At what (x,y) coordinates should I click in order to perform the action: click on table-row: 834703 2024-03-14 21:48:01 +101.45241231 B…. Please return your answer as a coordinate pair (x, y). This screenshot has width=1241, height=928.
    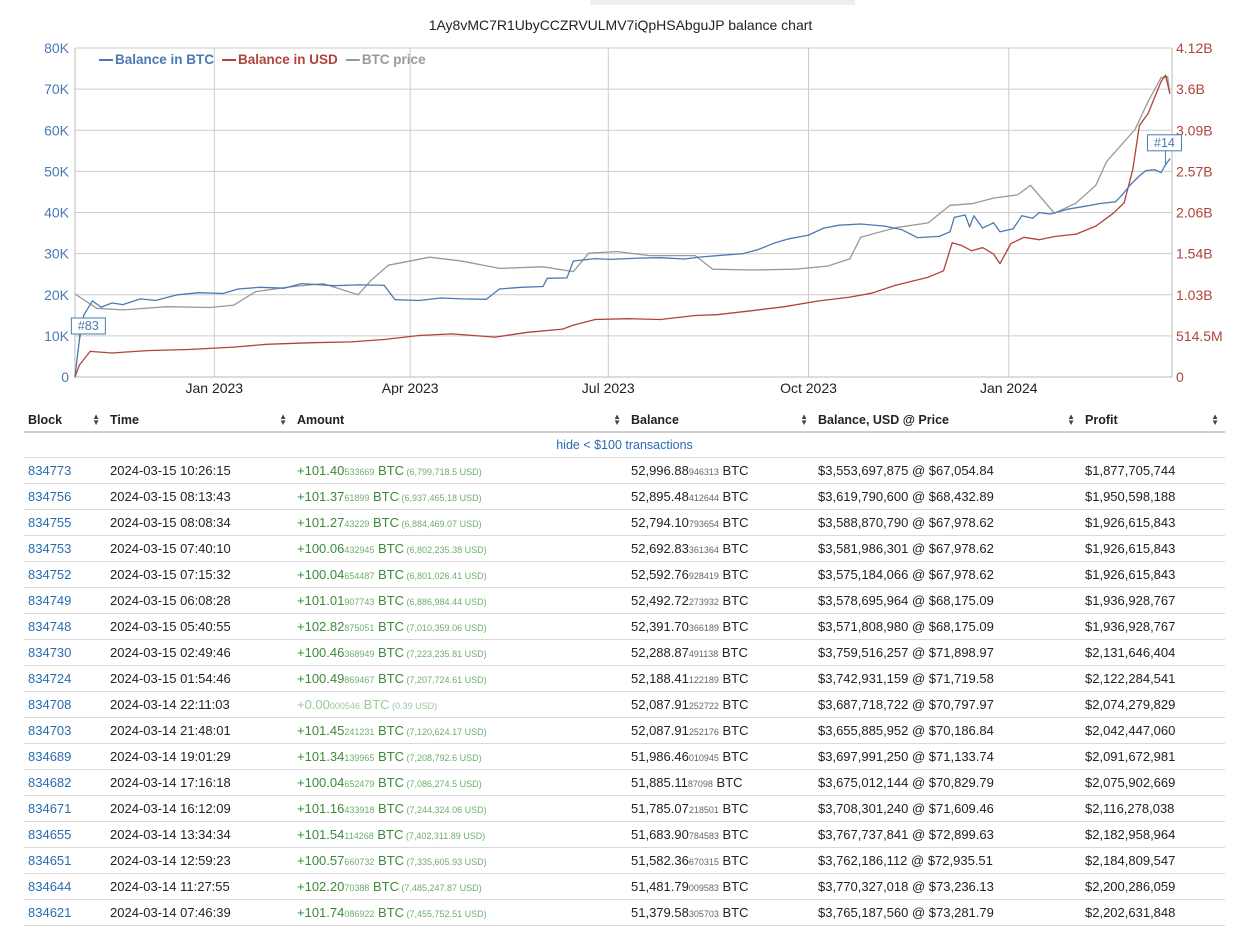
    Looking at the image, I should click on (624, 730).